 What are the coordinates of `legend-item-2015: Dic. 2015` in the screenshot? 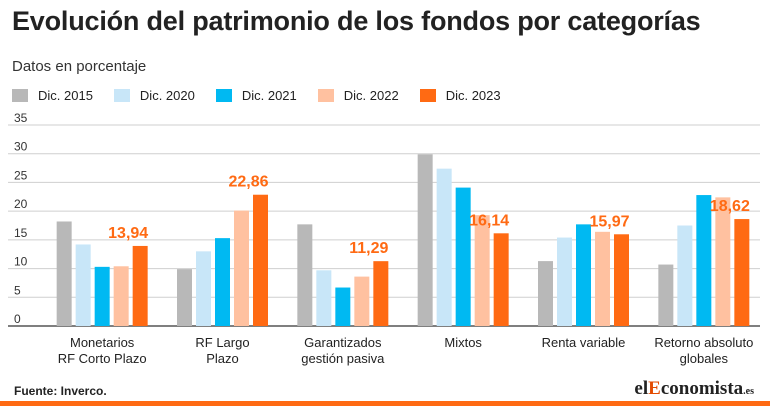 It's located at (52, 95).